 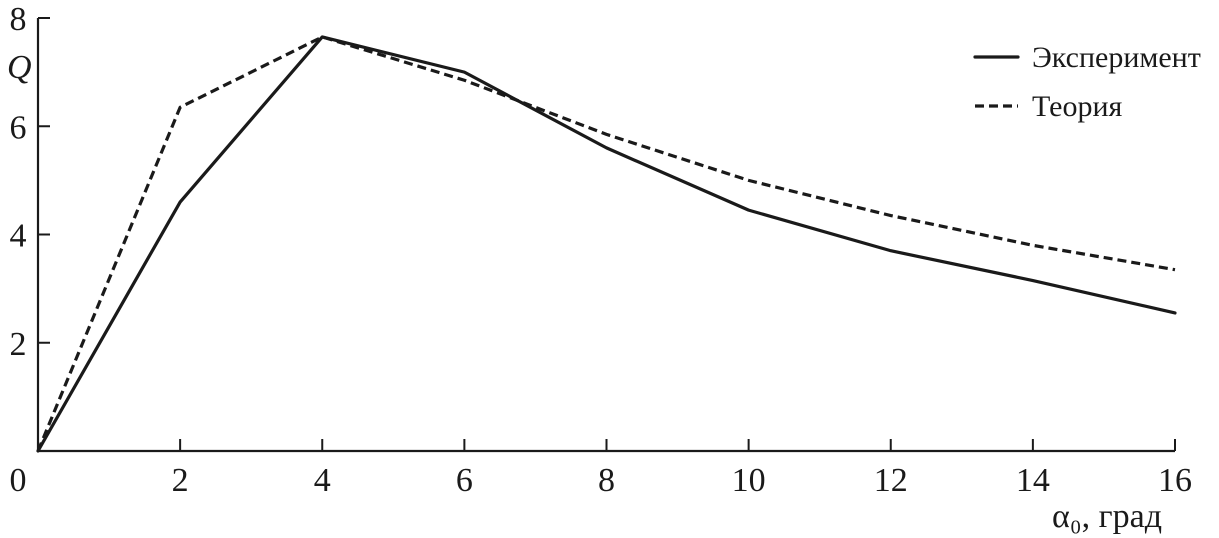 What do you see at coordinates (1087, 82) in the screenshot?
I see `legend: Эксперимент Теория` at bounding box center [1087, 82].